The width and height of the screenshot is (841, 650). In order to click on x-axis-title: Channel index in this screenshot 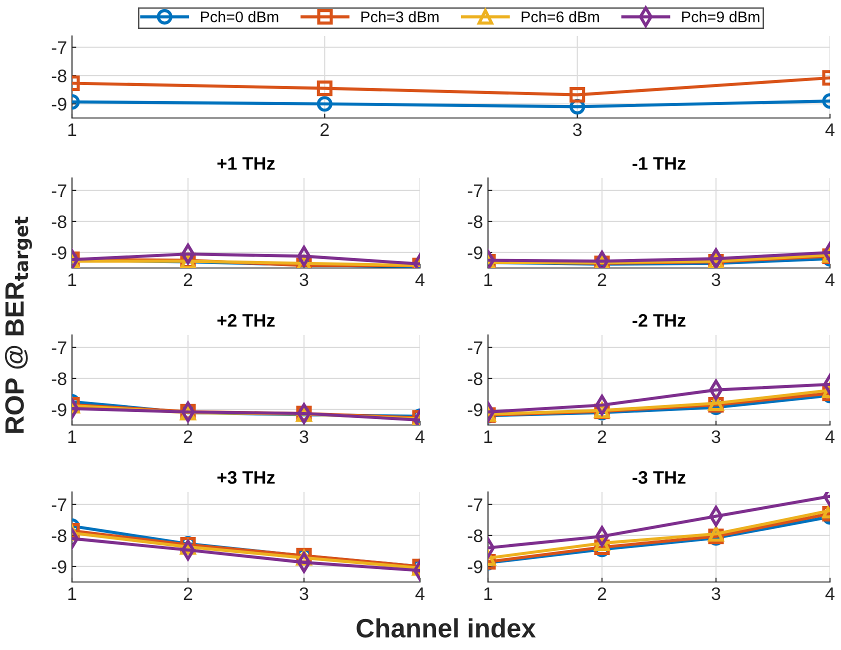, I will do `click(446, 628)`.